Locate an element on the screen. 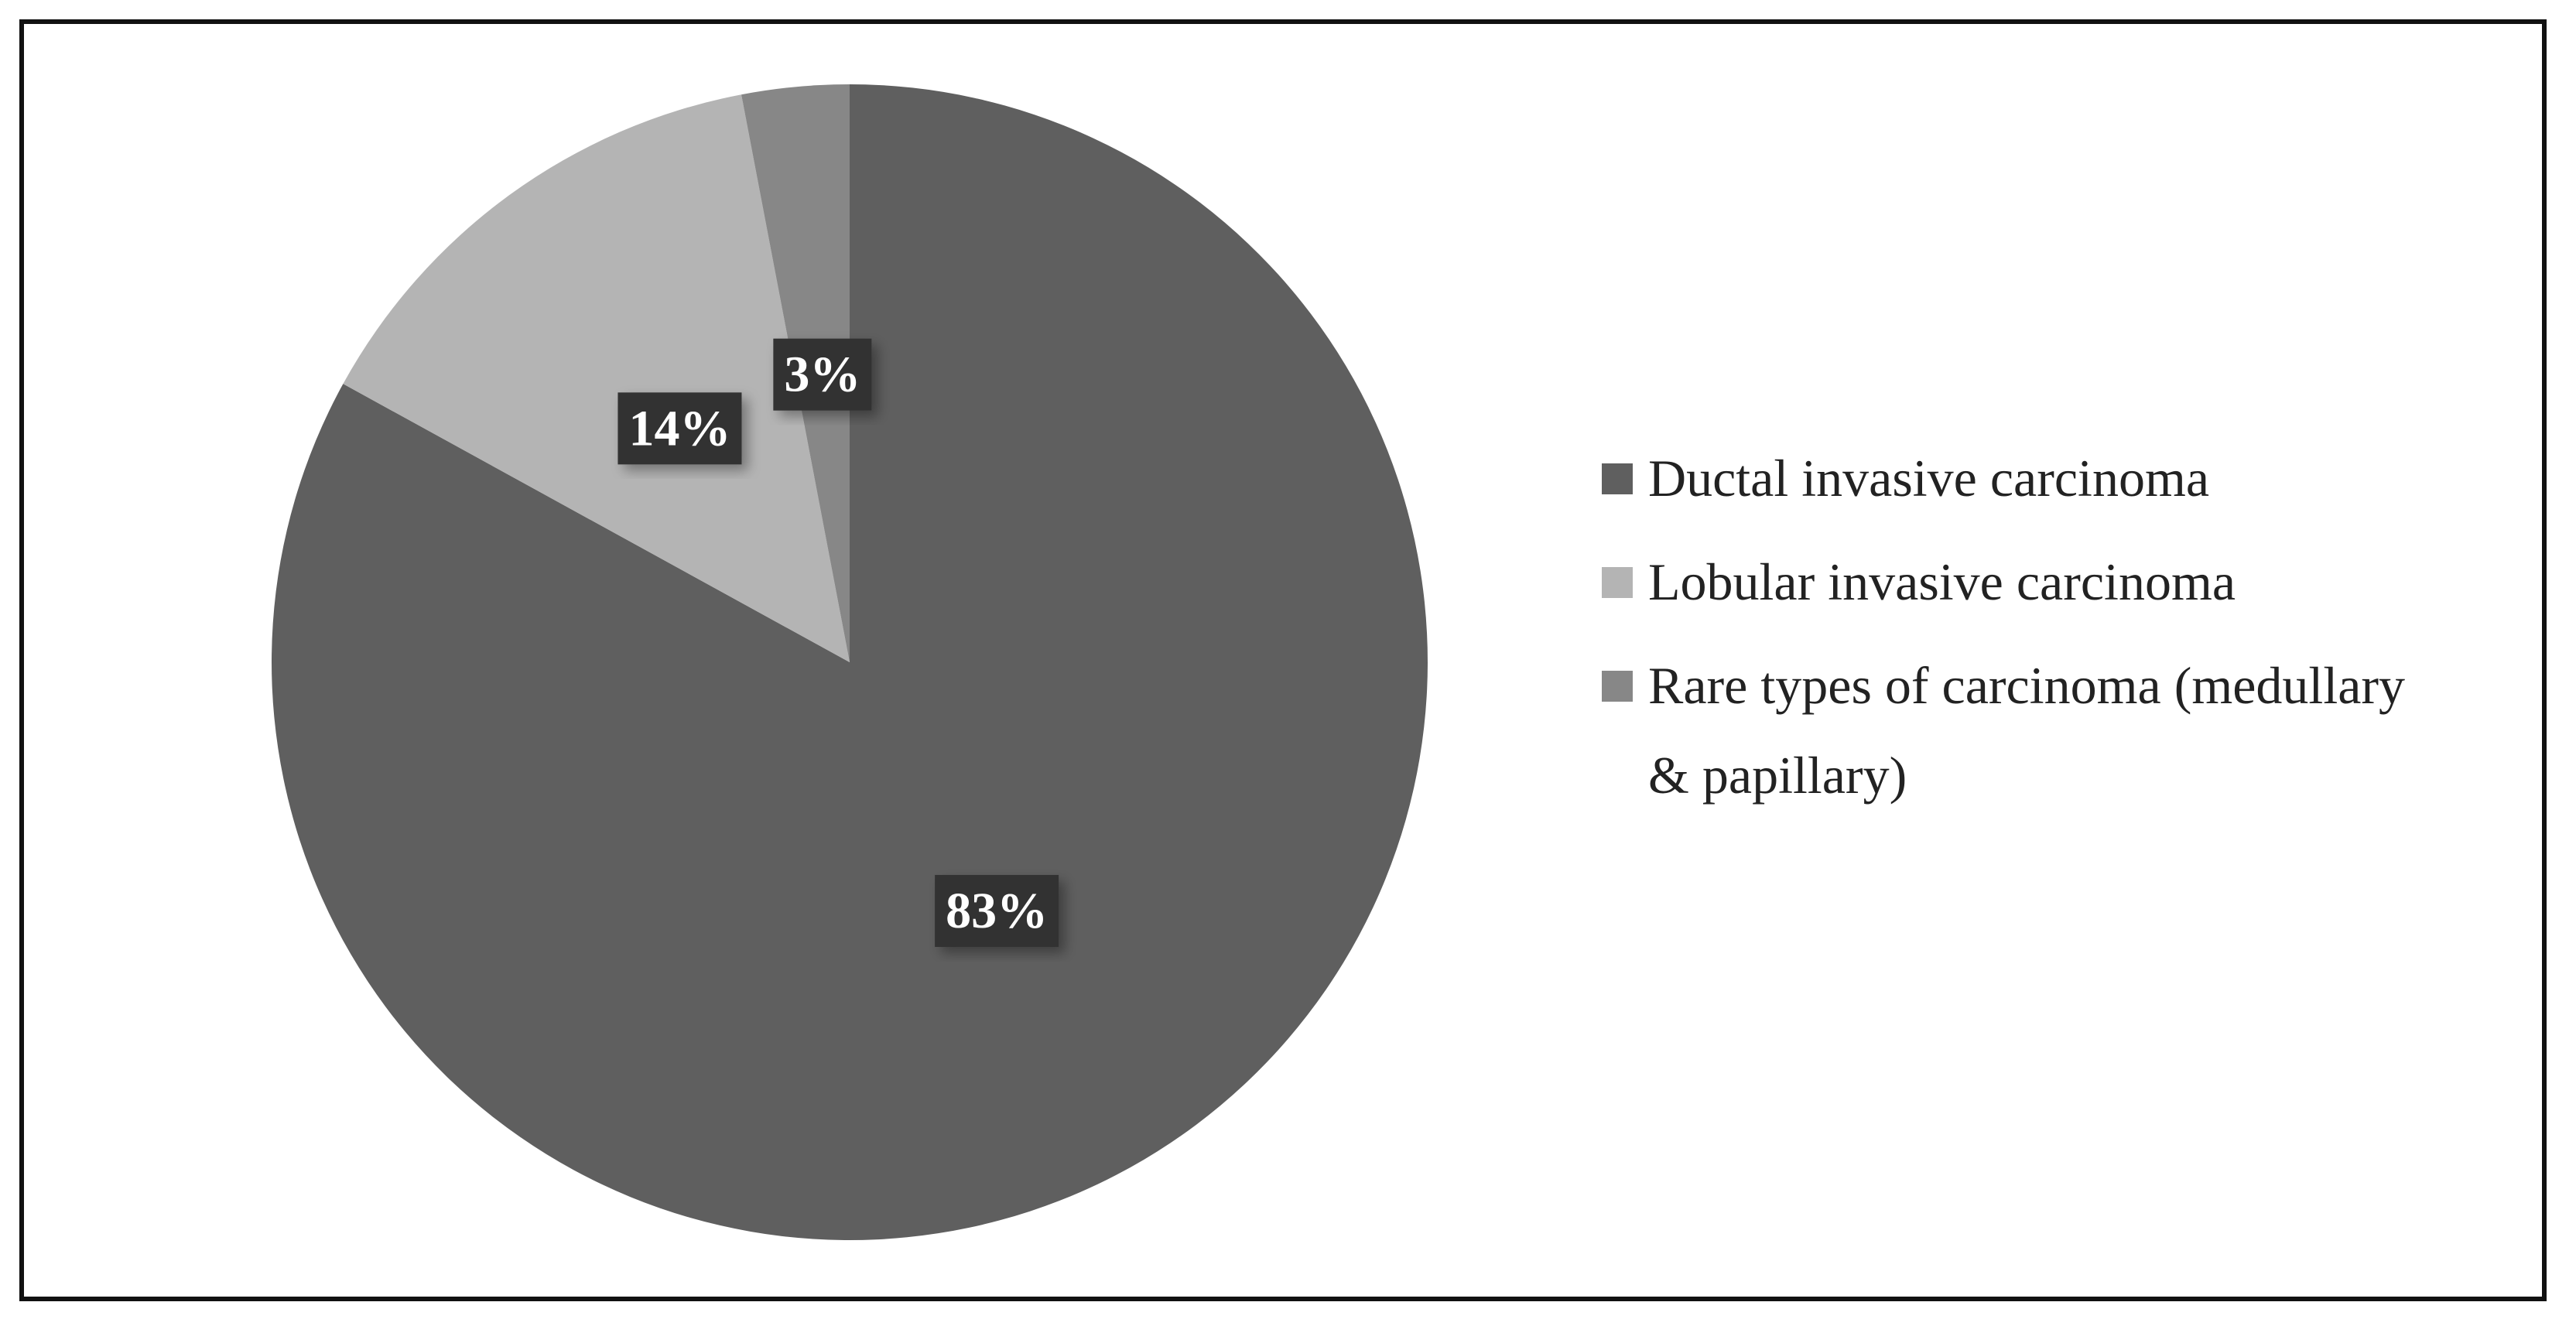 The width and height of the screenshot is (2576, 1326). legend-label: Lobular invasive carcinoma is located at coordinates (1942, 581).